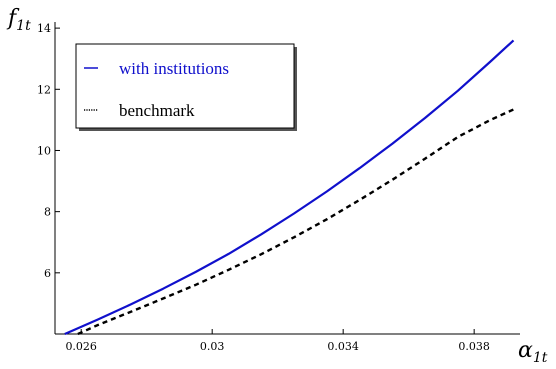  What do you see at coordinates (81, 346) in the screenshot?
I see `x-tick-label: 0.026` at bounding box center [81, 346].